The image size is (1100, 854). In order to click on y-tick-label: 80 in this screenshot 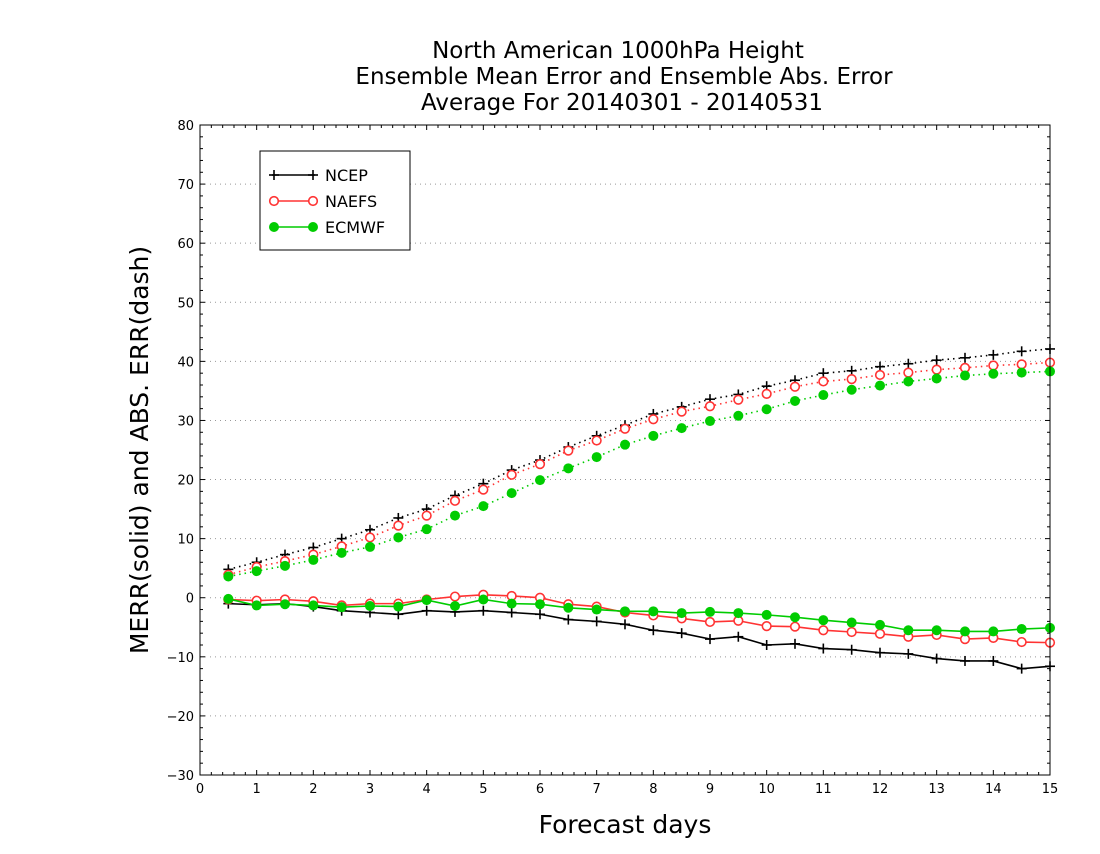, I will do `click(185, 126)`.